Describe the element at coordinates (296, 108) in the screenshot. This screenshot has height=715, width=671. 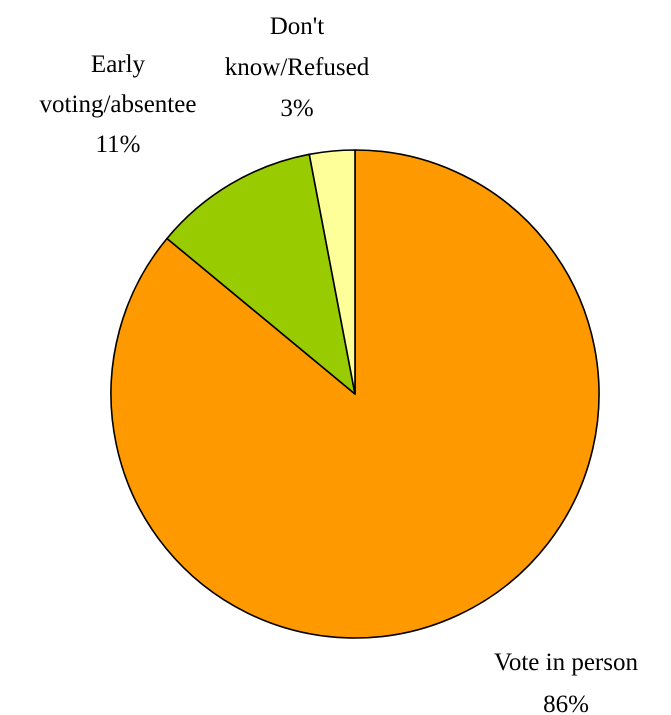
I see `slice-label-2-line-2: 3%` at that location.